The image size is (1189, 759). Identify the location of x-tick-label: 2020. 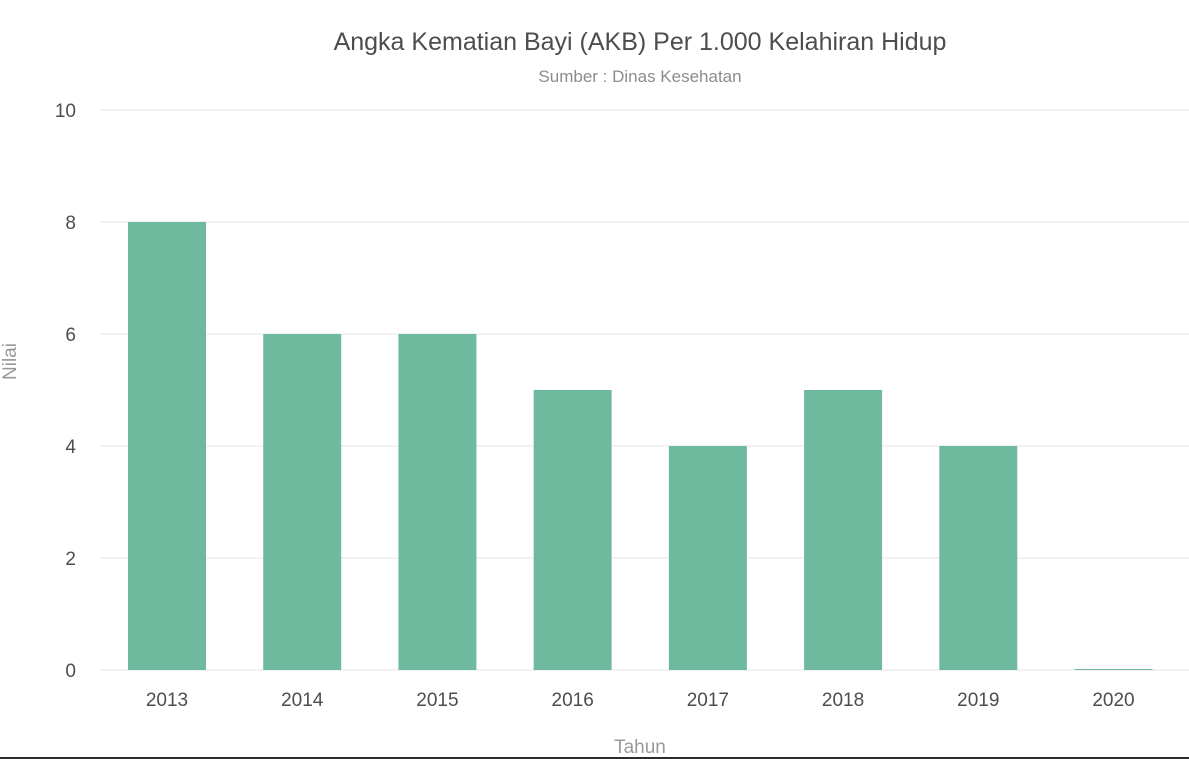
(1113, 700).